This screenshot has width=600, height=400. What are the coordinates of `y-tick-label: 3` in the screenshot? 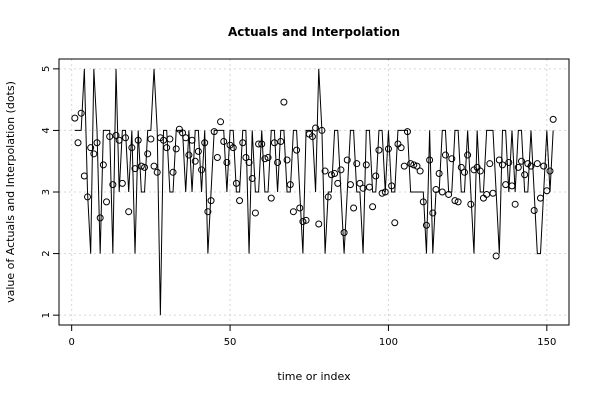 It's located at (46, 192).